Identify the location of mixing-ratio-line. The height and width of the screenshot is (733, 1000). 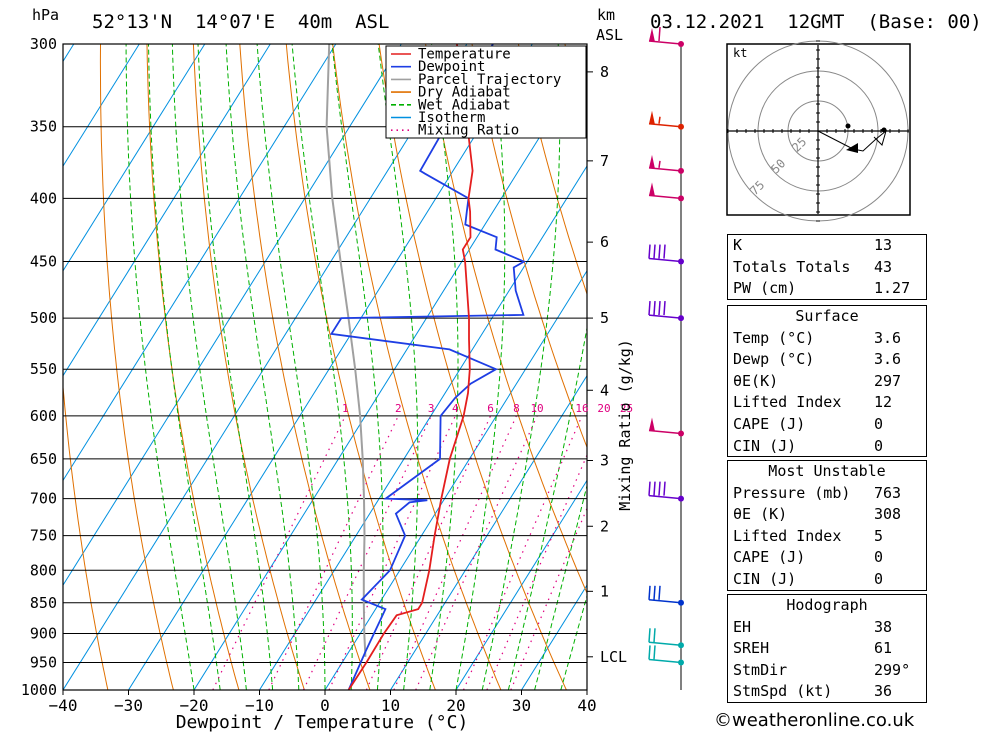
(548, 598).